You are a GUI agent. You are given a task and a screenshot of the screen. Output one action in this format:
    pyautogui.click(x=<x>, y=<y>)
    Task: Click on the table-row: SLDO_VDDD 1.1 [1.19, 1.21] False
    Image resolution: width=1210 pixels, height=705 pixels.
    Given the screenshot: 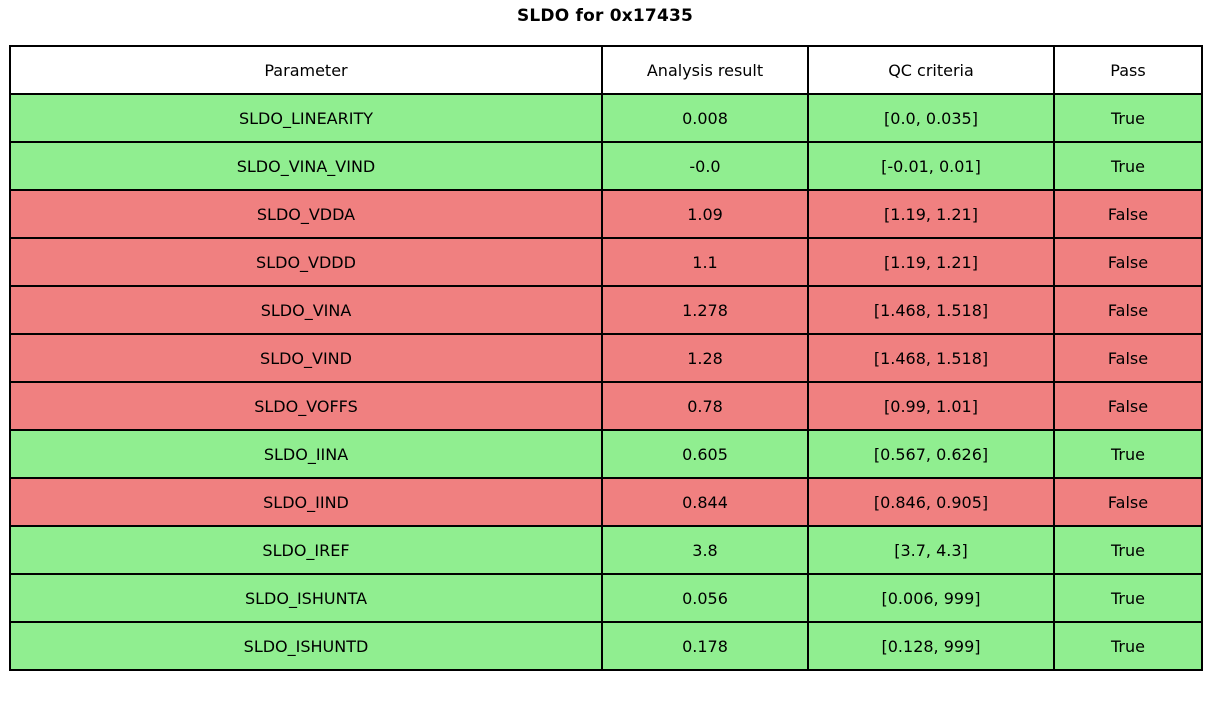 What is the action you would take?
    pyautogui.click(x=606, y=262)
    